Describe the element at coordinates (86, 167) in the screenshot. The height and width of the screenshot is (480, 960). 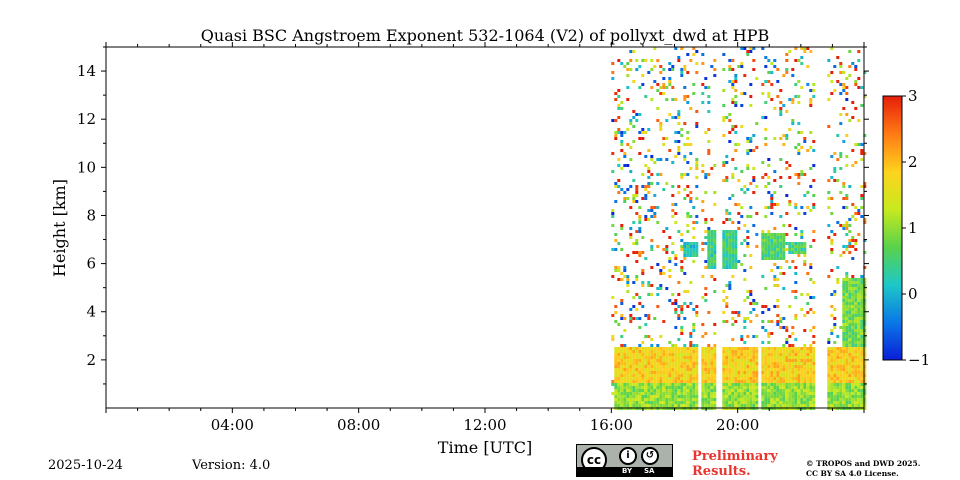
I see `y-tick-label: 10` at that location.